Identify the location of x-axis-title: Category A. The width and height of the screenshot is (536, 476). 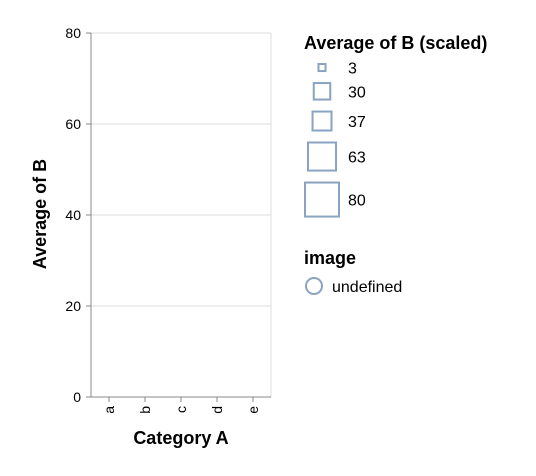
(180, 438).